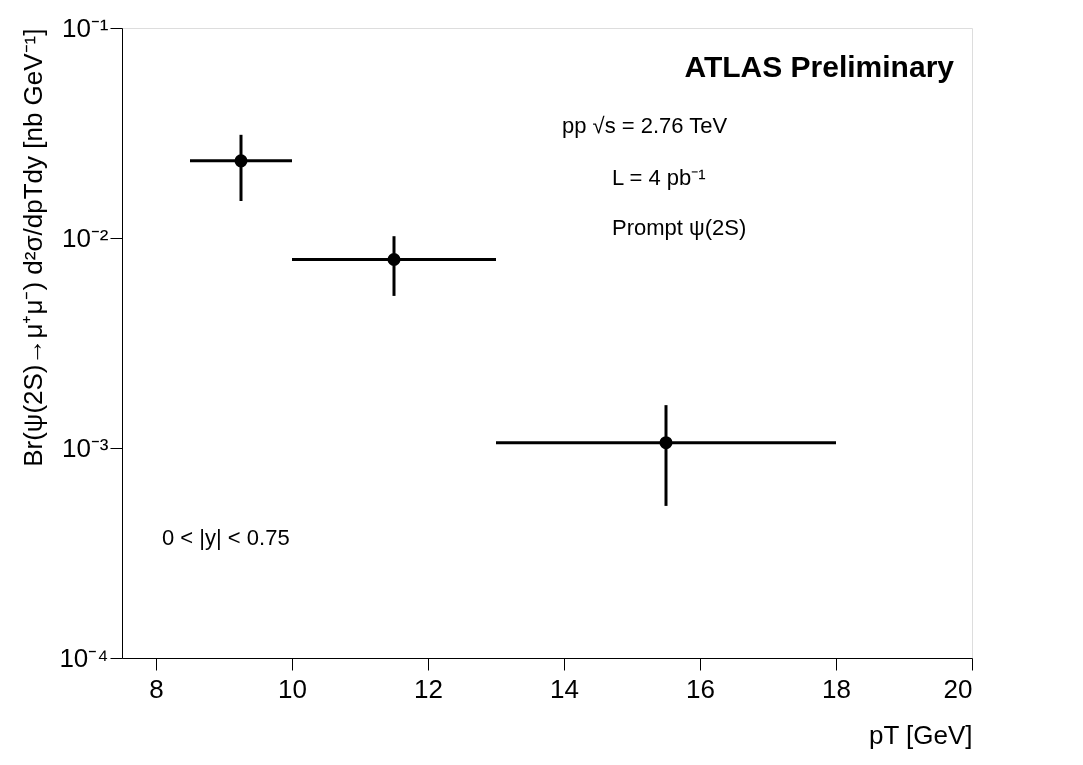 The width and height of the screenshot is (1083, 765). What do you see at coordinates (819, 66) in the screenshot?
I see `annotation: ATLAS Preliminary` at bounding box center [819, 66].